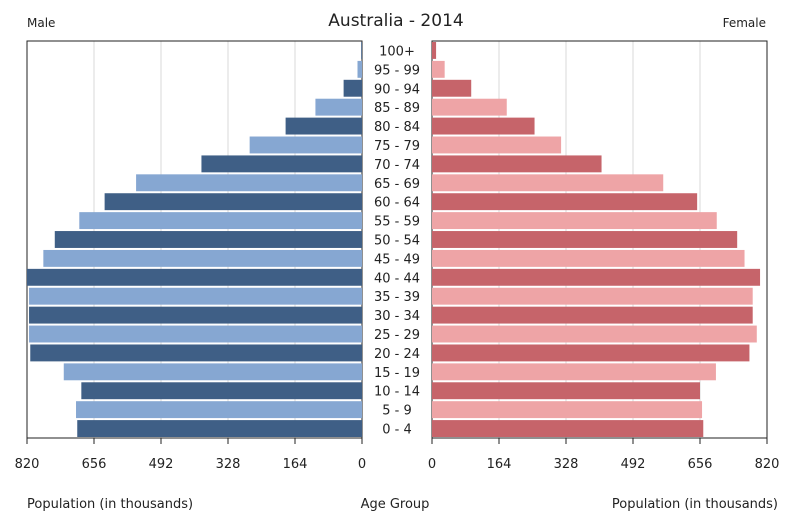  I want to click on chart-title: Australia - 2014, so click(395, 21).